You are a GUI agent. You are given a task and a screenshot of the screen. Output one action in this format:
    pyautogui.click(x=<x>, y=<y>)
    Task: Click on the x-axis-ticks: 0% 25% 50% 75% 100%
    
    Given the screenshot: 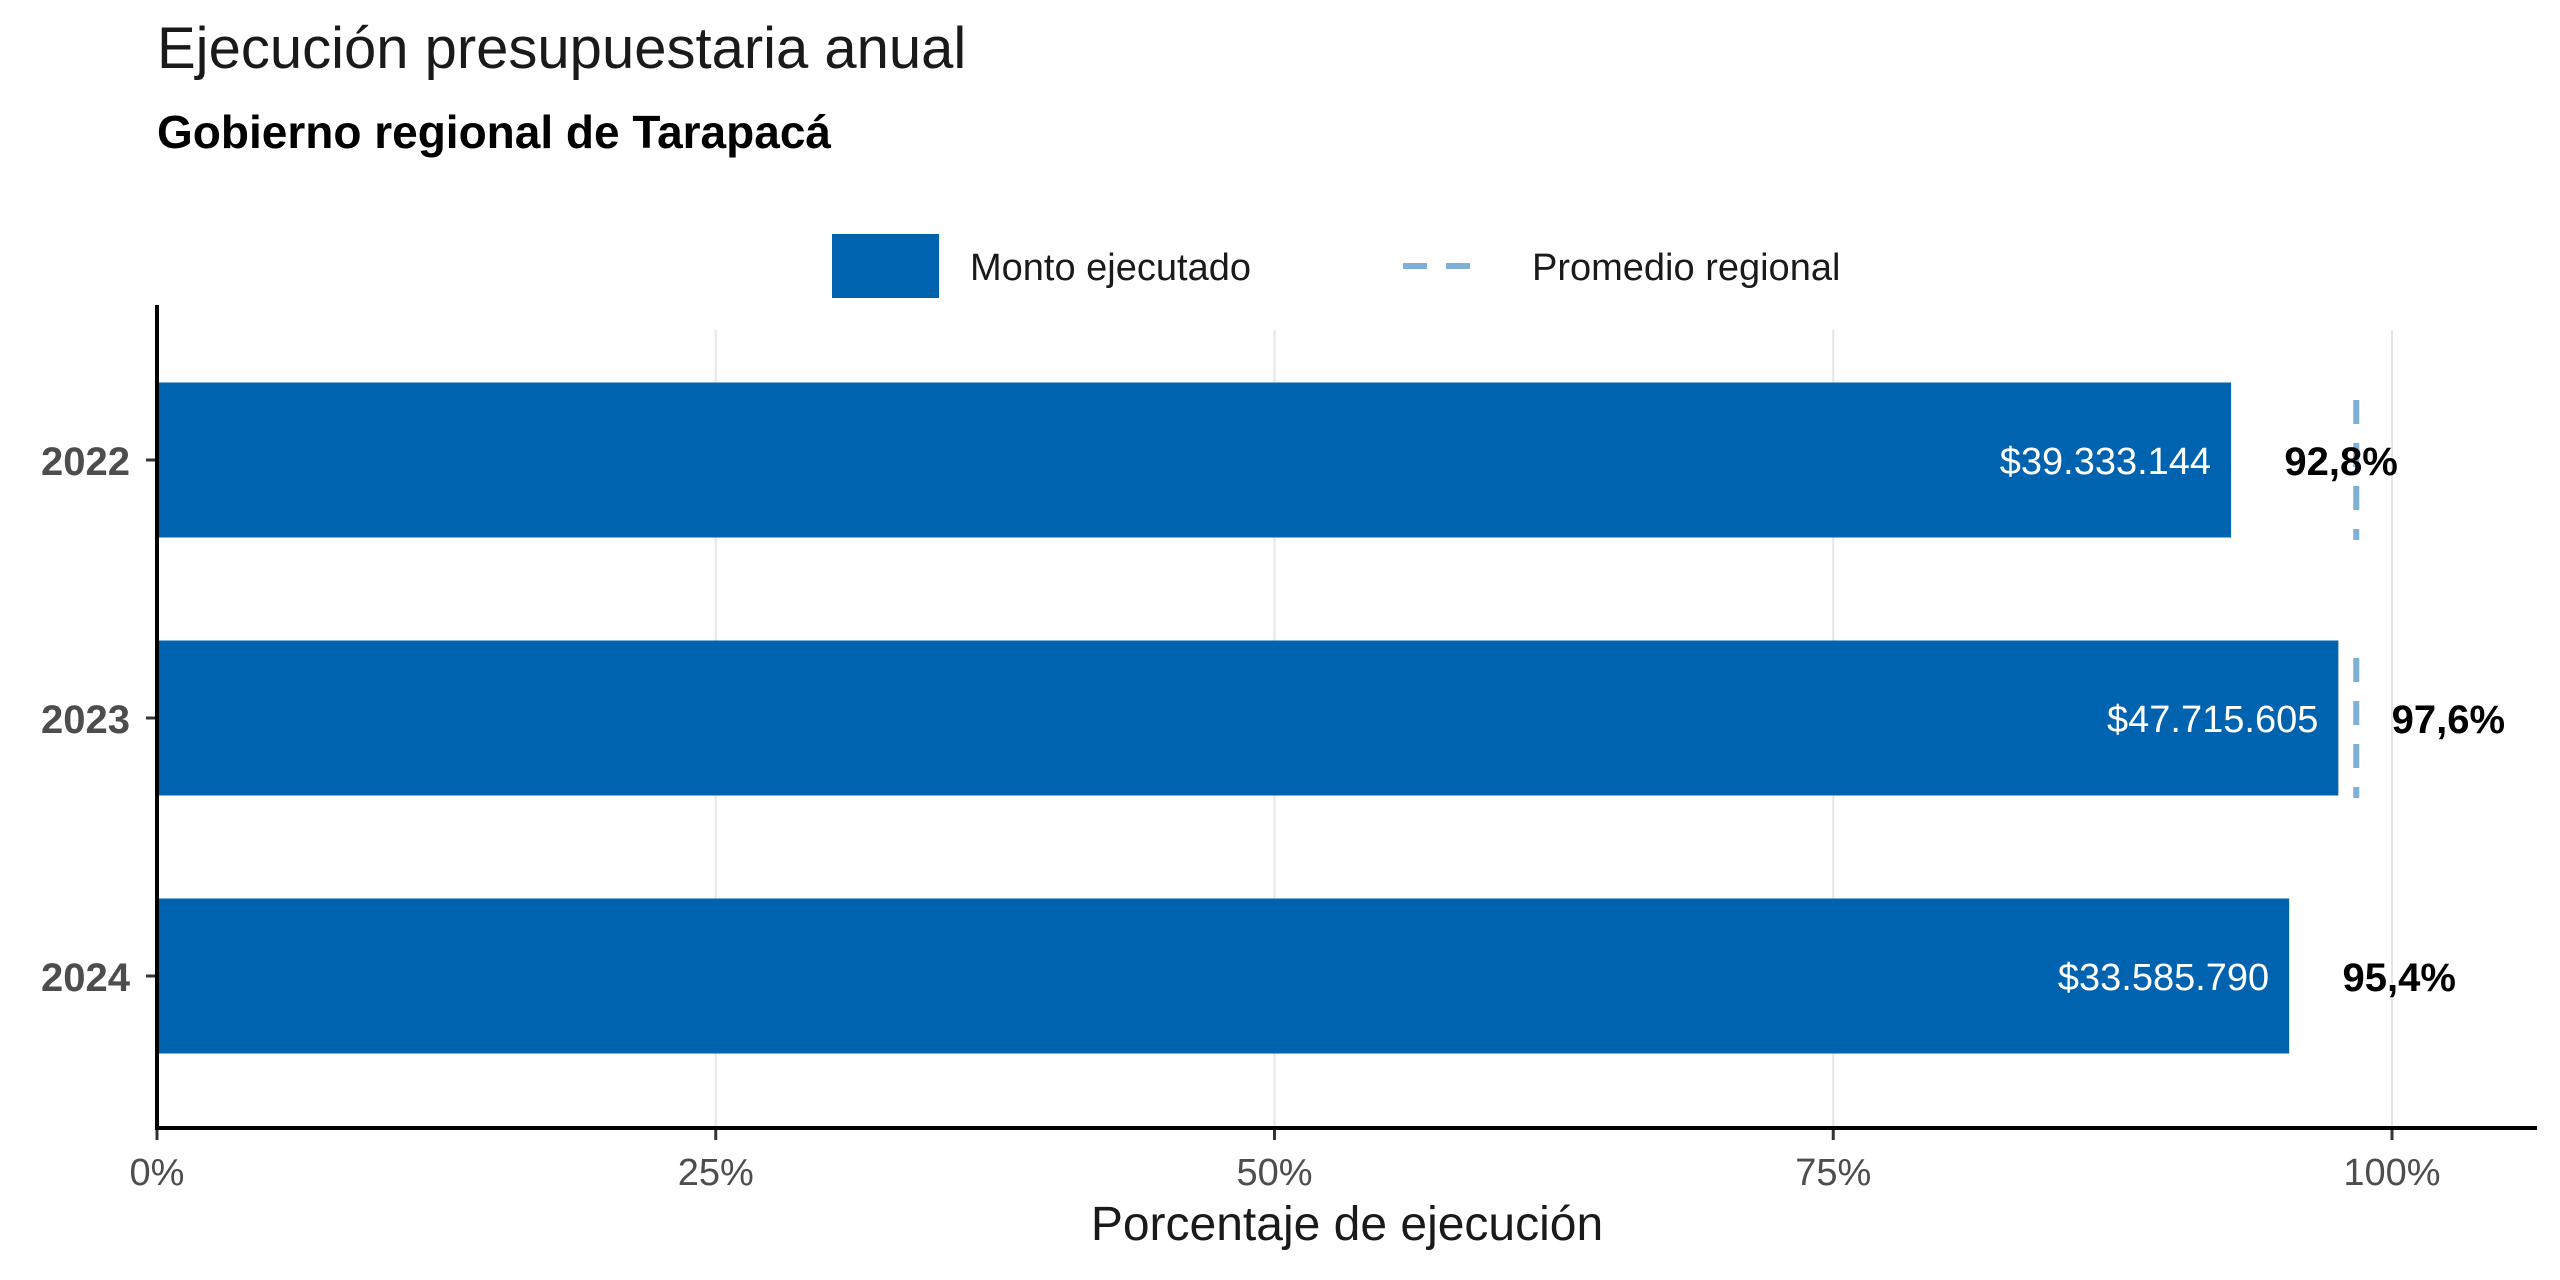 What is the action you would take?
    pyautogui.click(x=1285, y=1161)
    